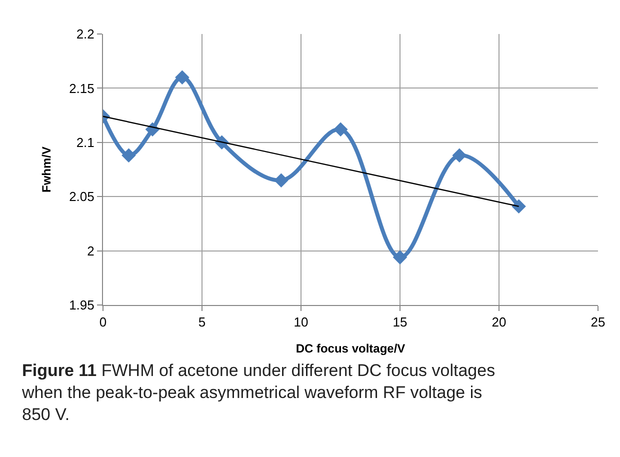 The width and height of the screenshot is (620, 457). Describe the element at coordinates (81, 305) in the screenshot. I see `y-tick-label: 1.95` at that location.